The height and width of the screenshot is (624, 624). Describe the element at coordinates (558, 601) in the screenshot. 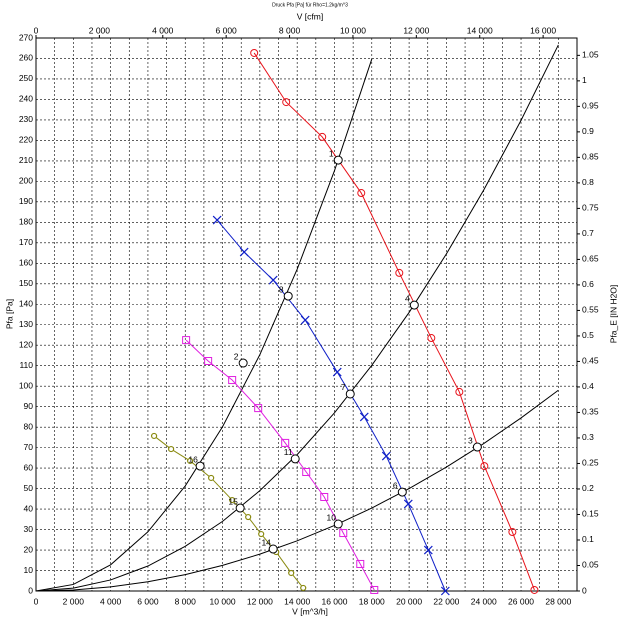

I see `x-tick-label: 28 000` at that location.